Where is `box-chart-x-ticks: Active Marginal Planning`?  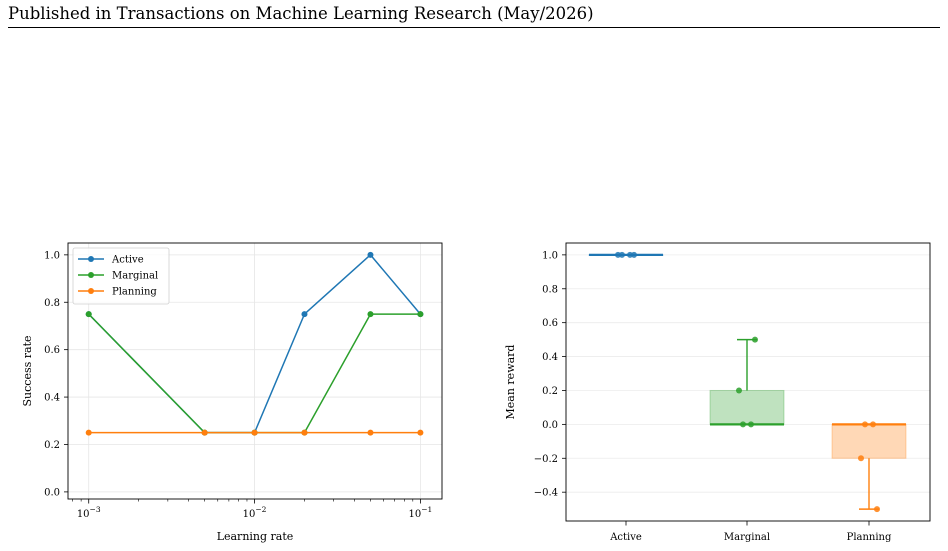 box-chart-x-ticks: Active Marginal Planning is located at coordinates (750, 532).